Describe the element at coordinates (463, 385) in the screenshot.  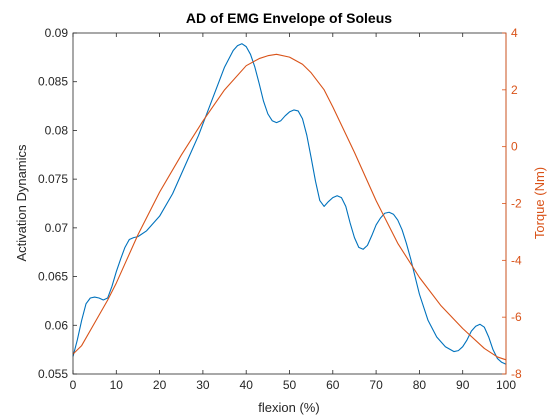
I see `x-tick-label: 90` at that location.